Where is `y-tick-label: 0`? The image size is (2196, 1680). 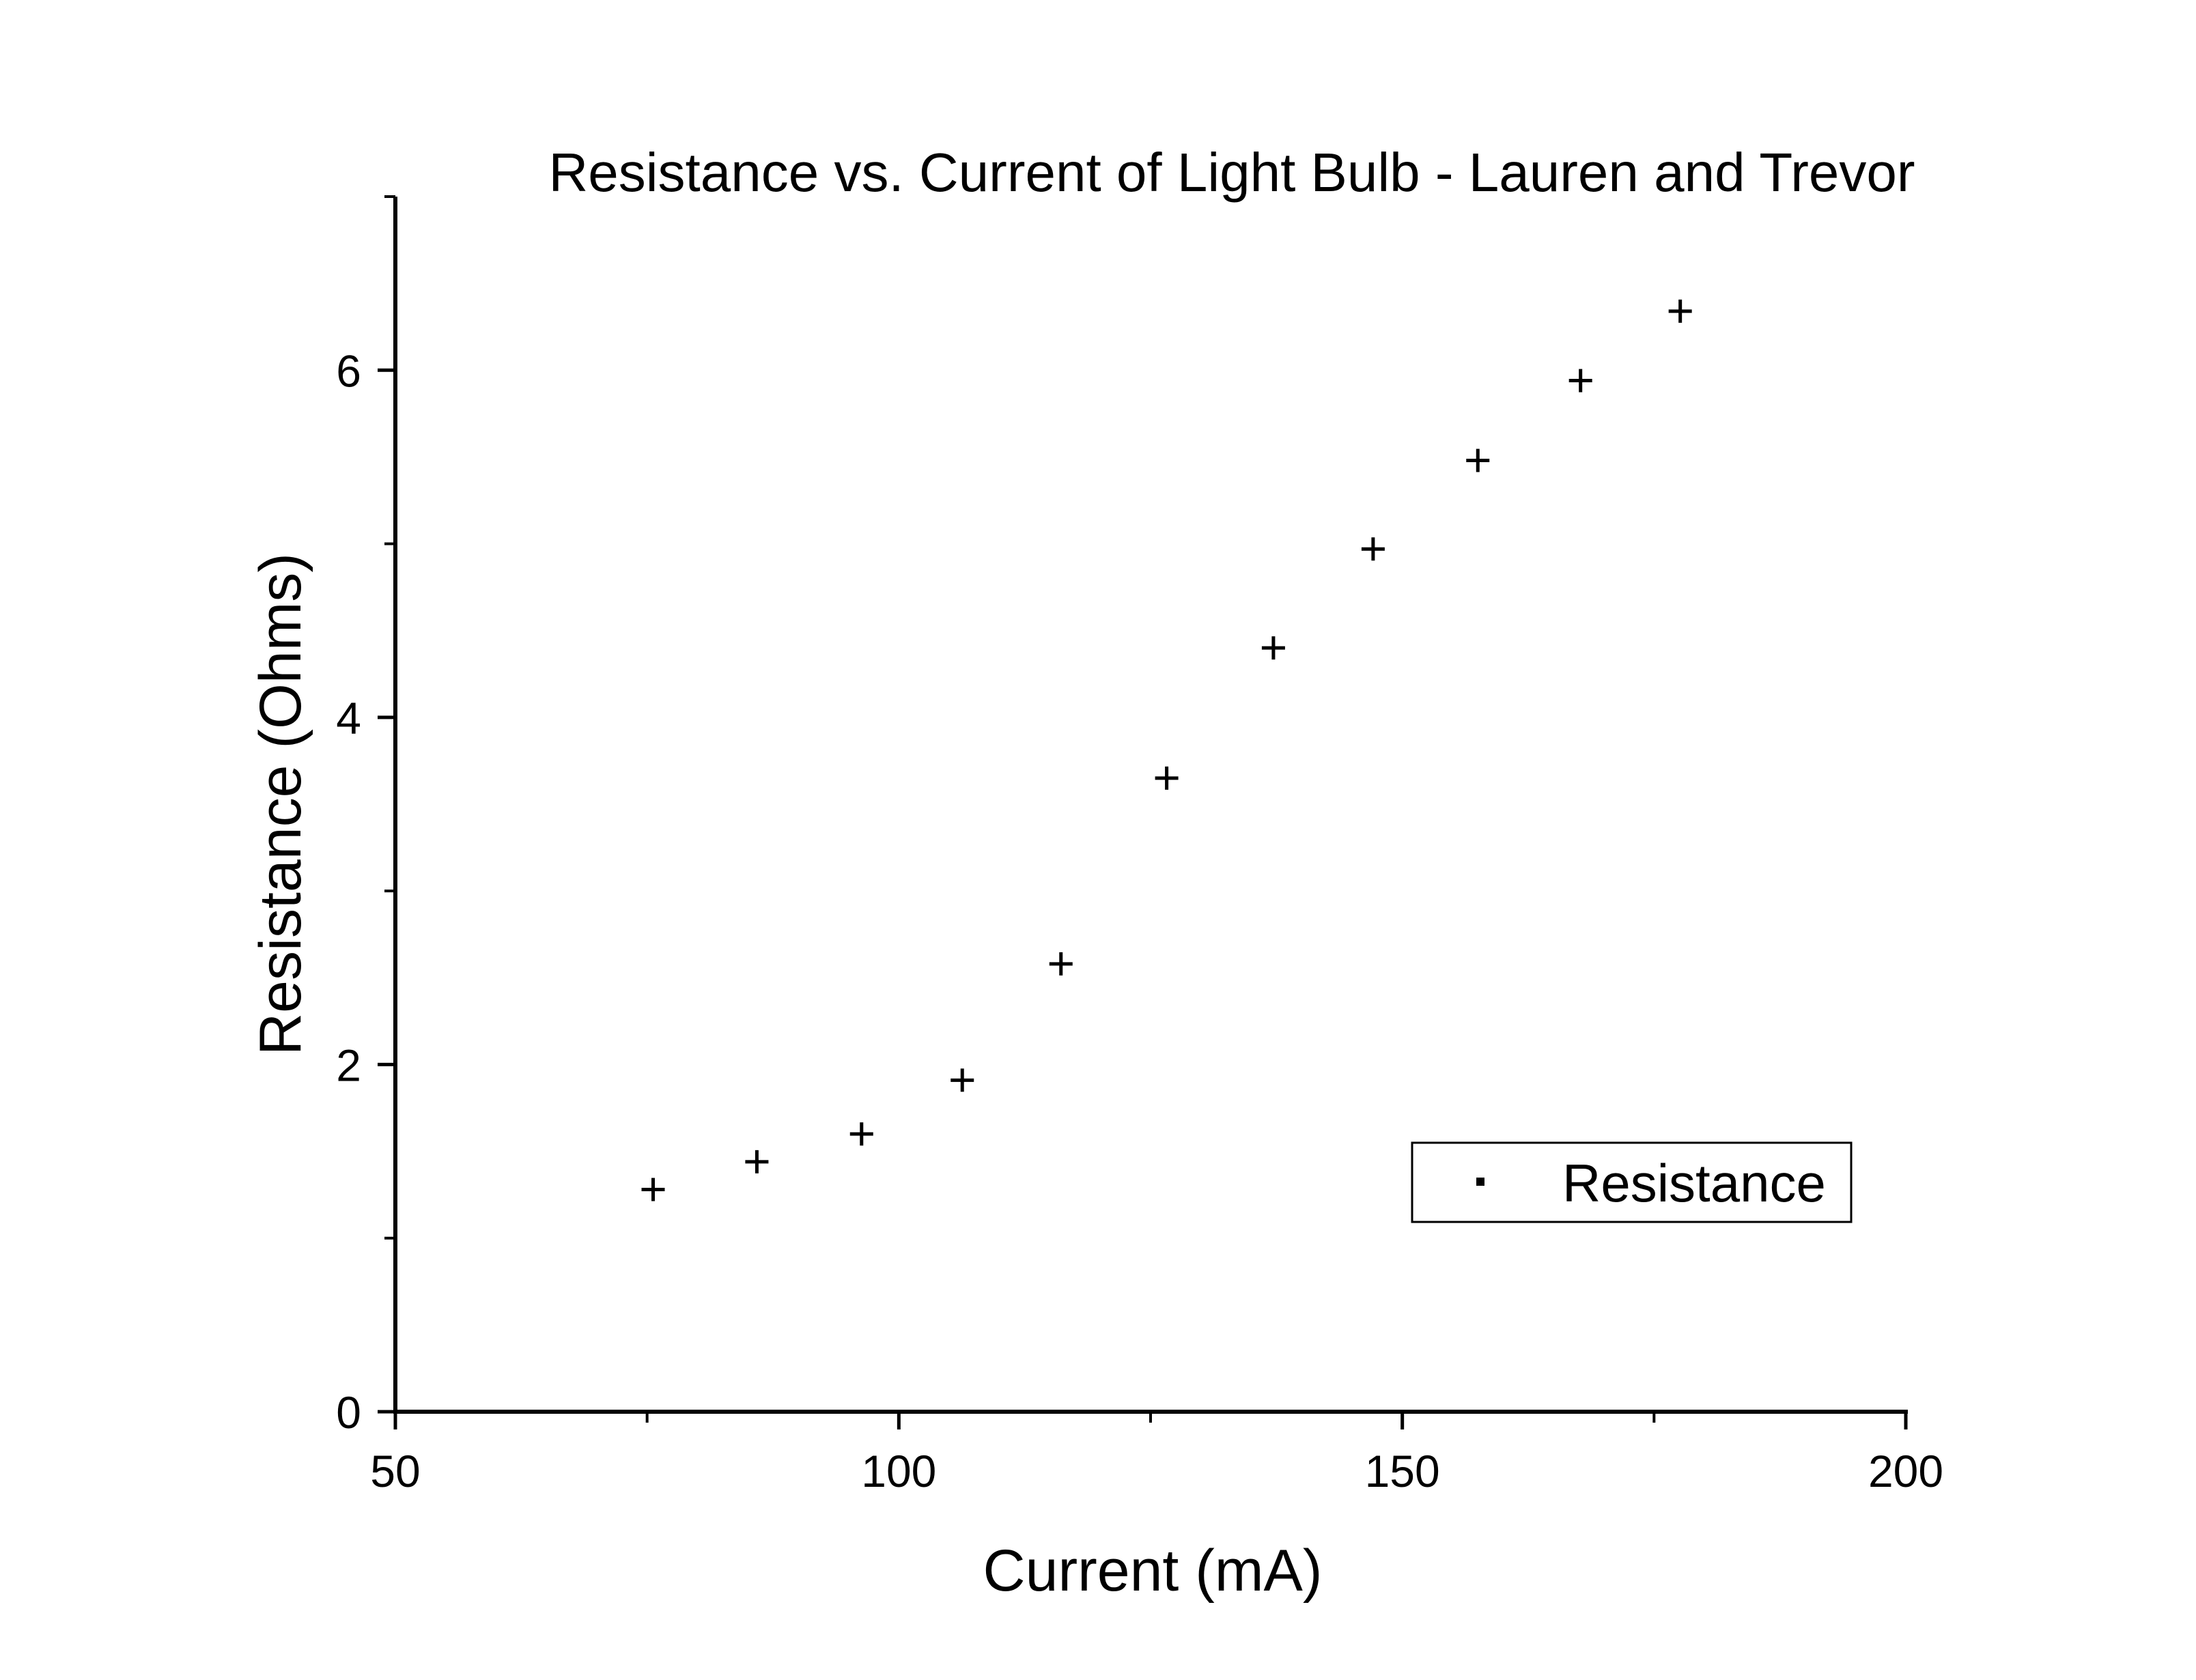 y-tick-label: 0 is located at coordinates (349, 1412).